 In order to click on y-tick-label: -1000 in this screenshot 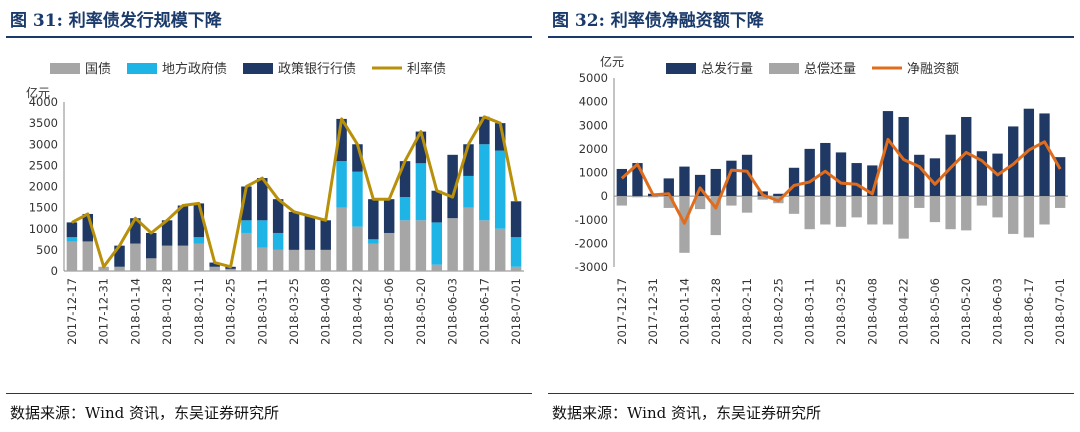, I will do `click(591, 220)`.